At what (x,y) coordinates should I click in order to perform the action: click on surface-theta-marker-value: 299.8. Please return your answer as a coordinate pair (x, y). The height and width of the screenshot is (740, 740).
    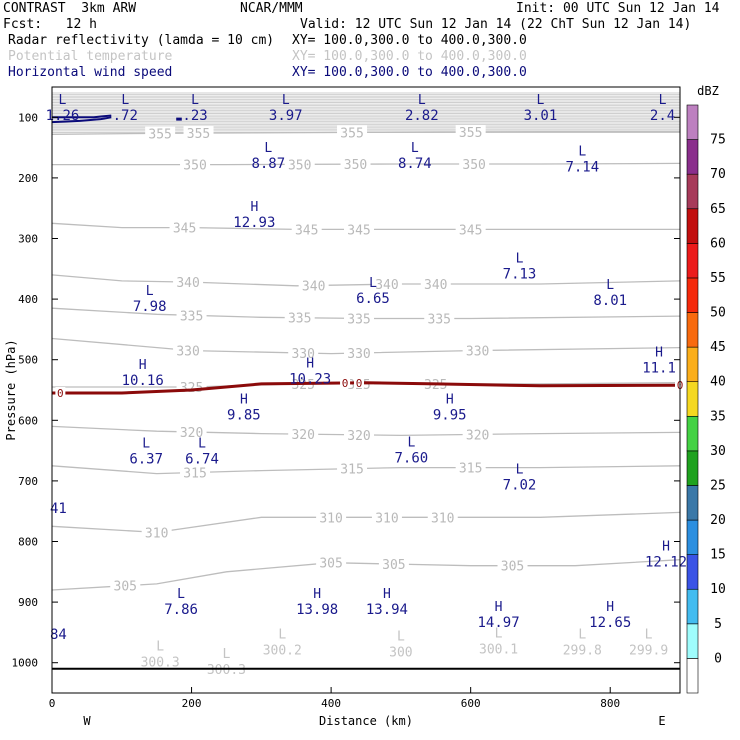
    Looking at the image, I should click on (582, 651).